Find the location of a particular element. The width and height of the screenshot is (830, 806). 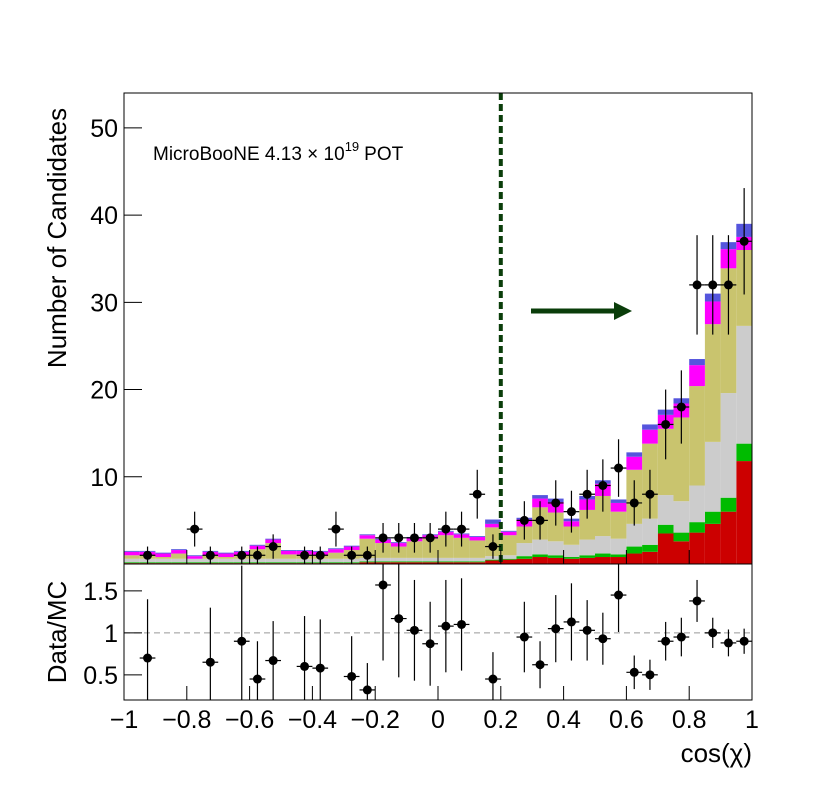

y-tick-label: 0.5 is located at coordinates (100, 676).